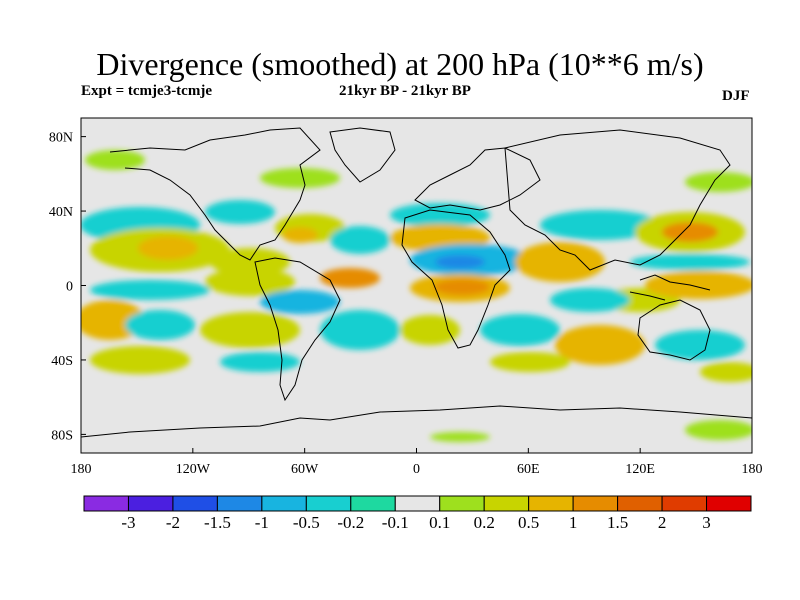 This screenshot has width=800, height=600. Describe the element at coordinates (193, 469) in the screenshot. I see `x-tick-label: 120W` at that location.